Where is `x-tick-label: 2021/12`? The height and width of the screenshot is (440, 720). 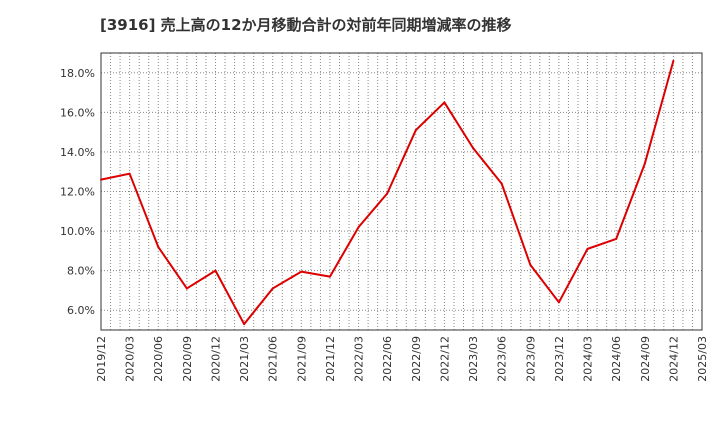 x-tick-label: 2021/12 is located at coordinates (330, 359).